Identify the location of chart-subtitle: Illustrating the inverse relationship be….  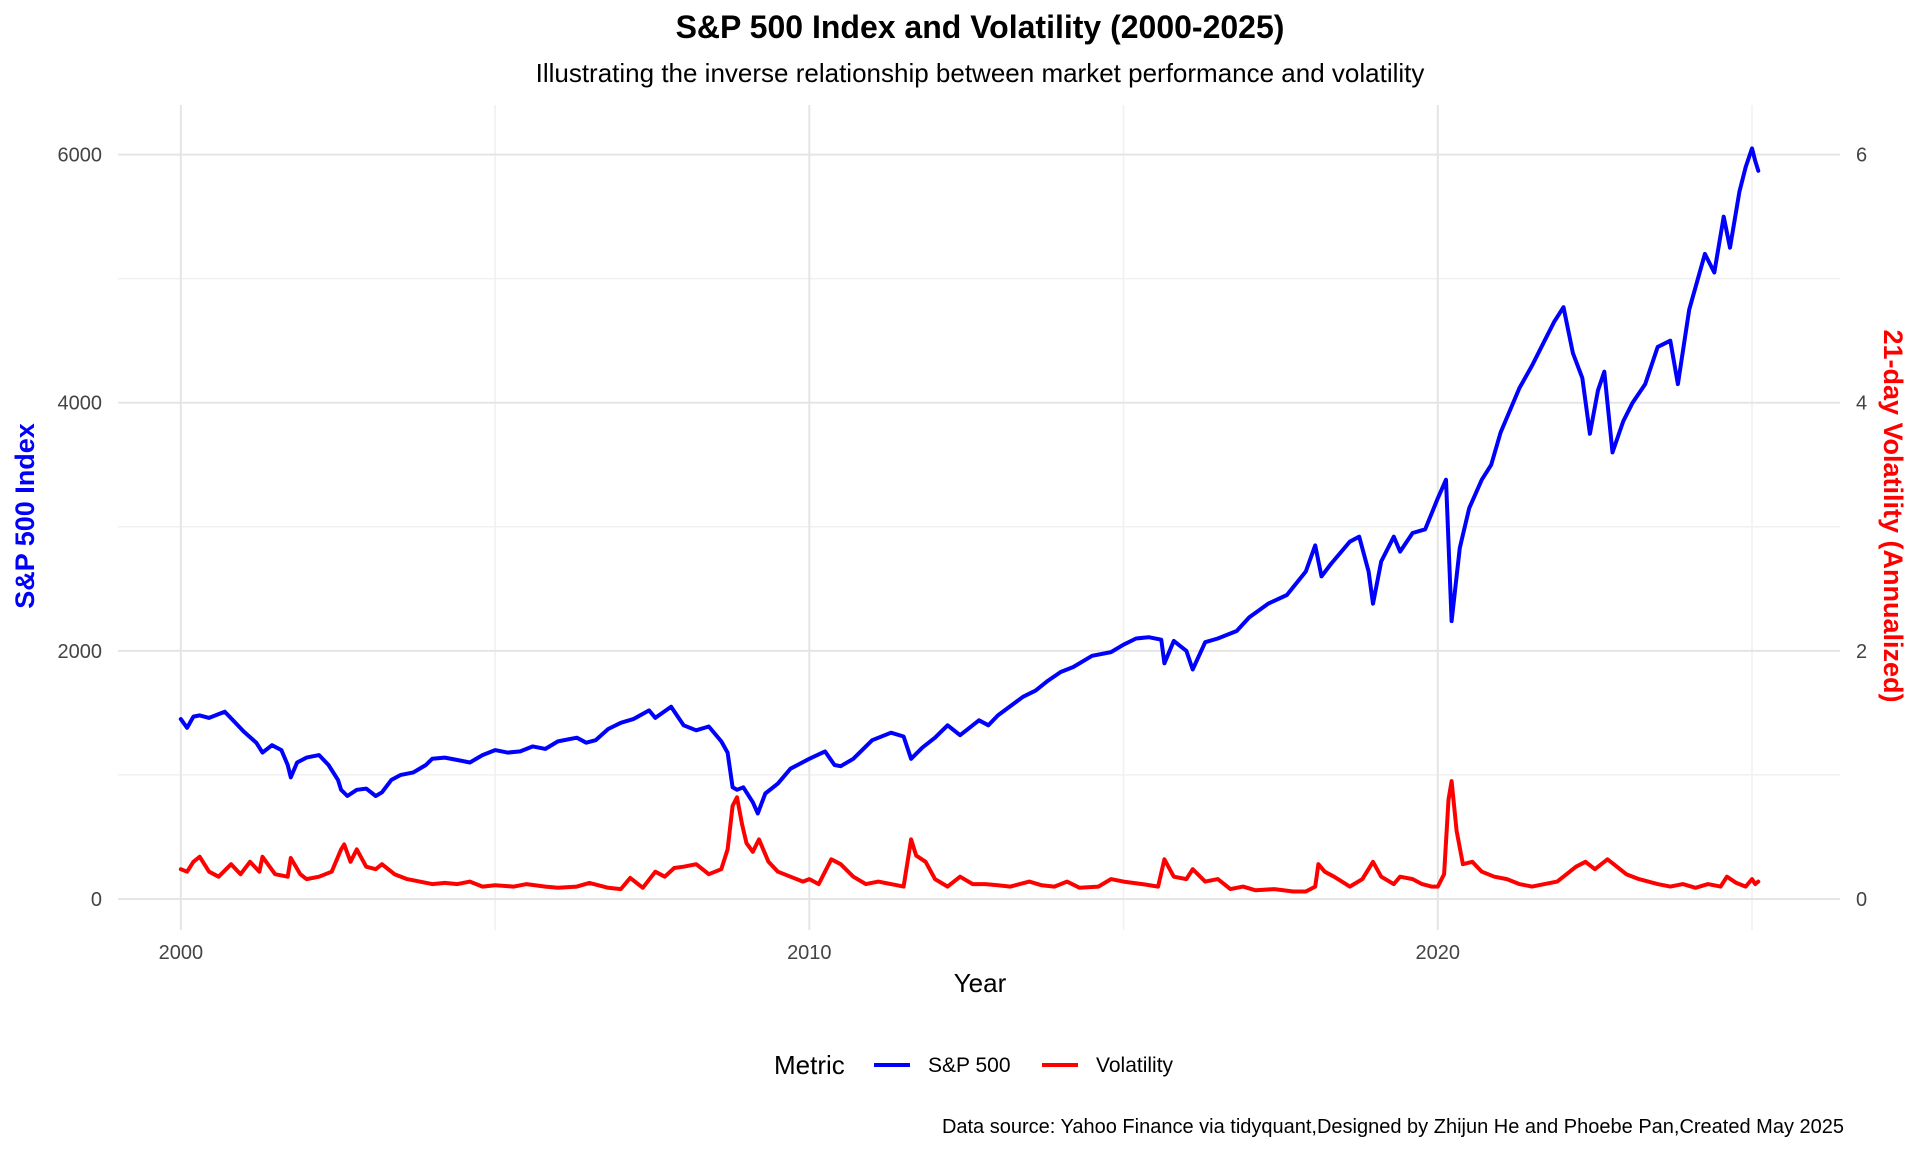
(980, 73).